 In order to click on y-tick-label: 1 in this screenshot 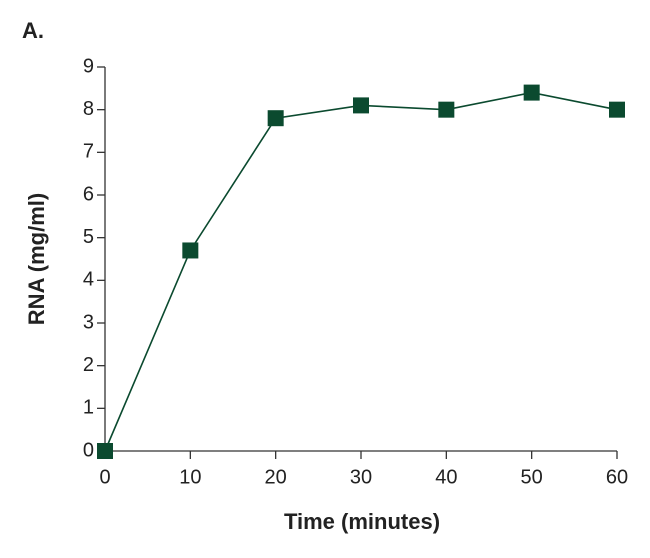, I will do `click(88, 408)`.